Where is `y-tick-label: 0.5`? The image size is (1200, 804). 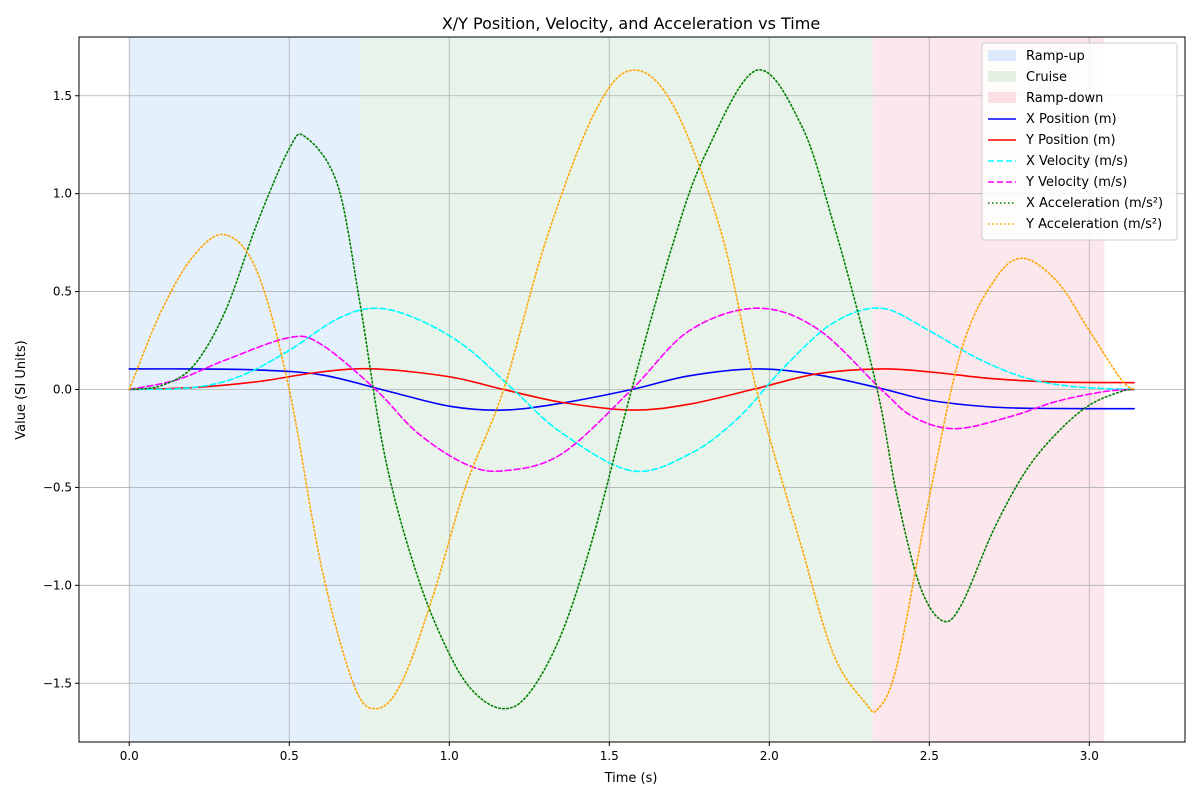
y-tick-label: 0.5 is located at coordinates (62, 292).